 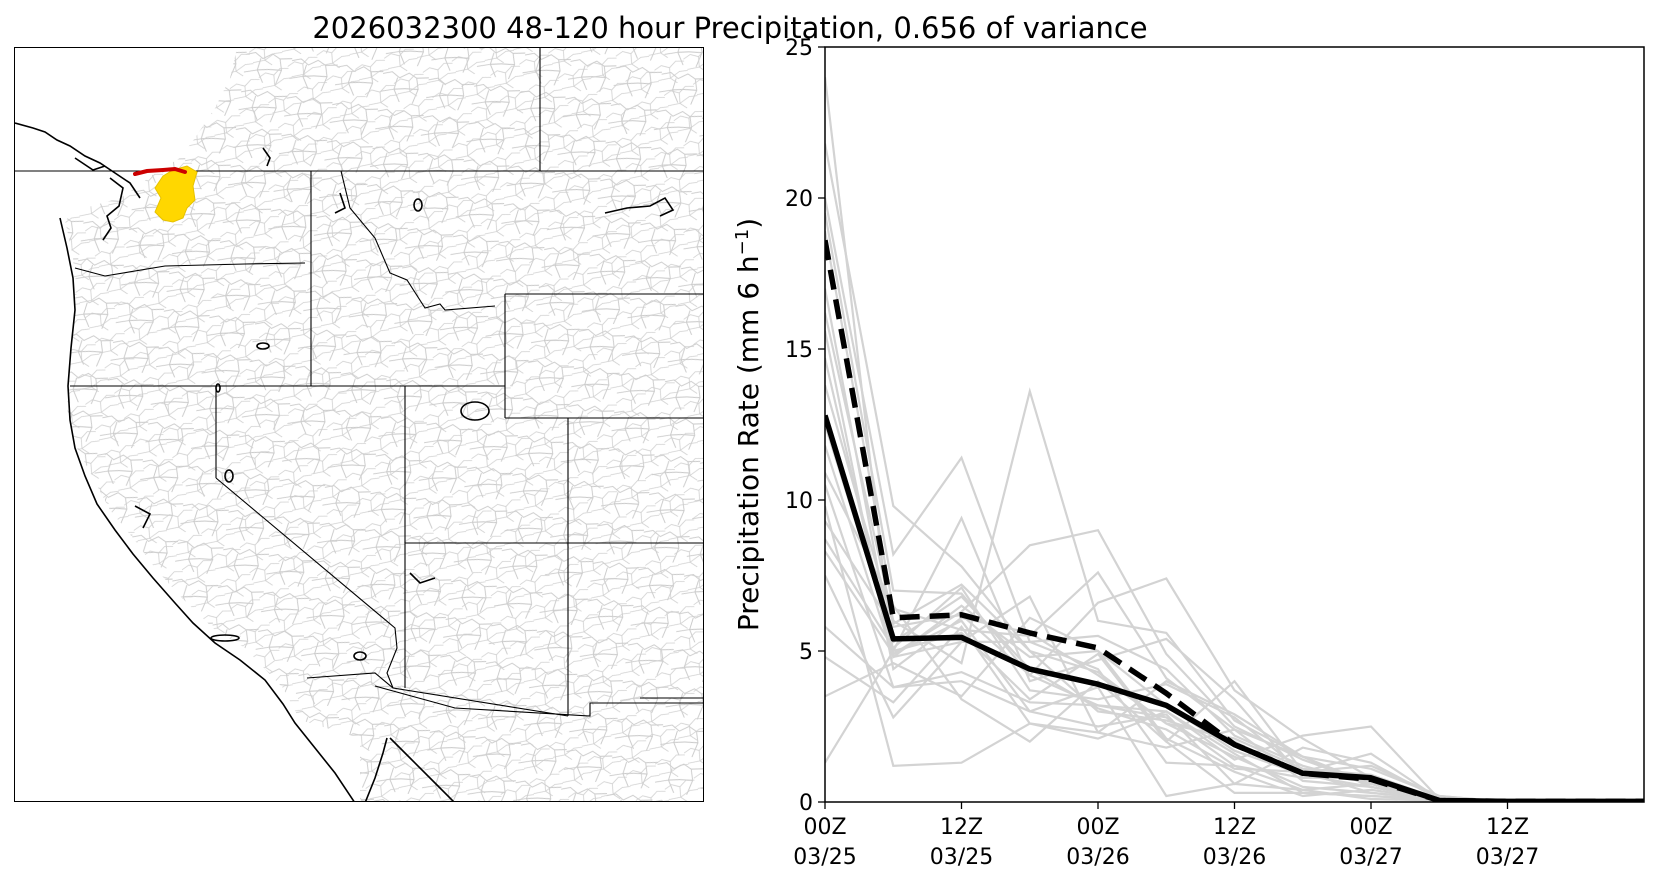 What do you see at coordinates (799, 199) in the screenshot?
I see `y-tick-label: 20` at bounding box center [799, 199].